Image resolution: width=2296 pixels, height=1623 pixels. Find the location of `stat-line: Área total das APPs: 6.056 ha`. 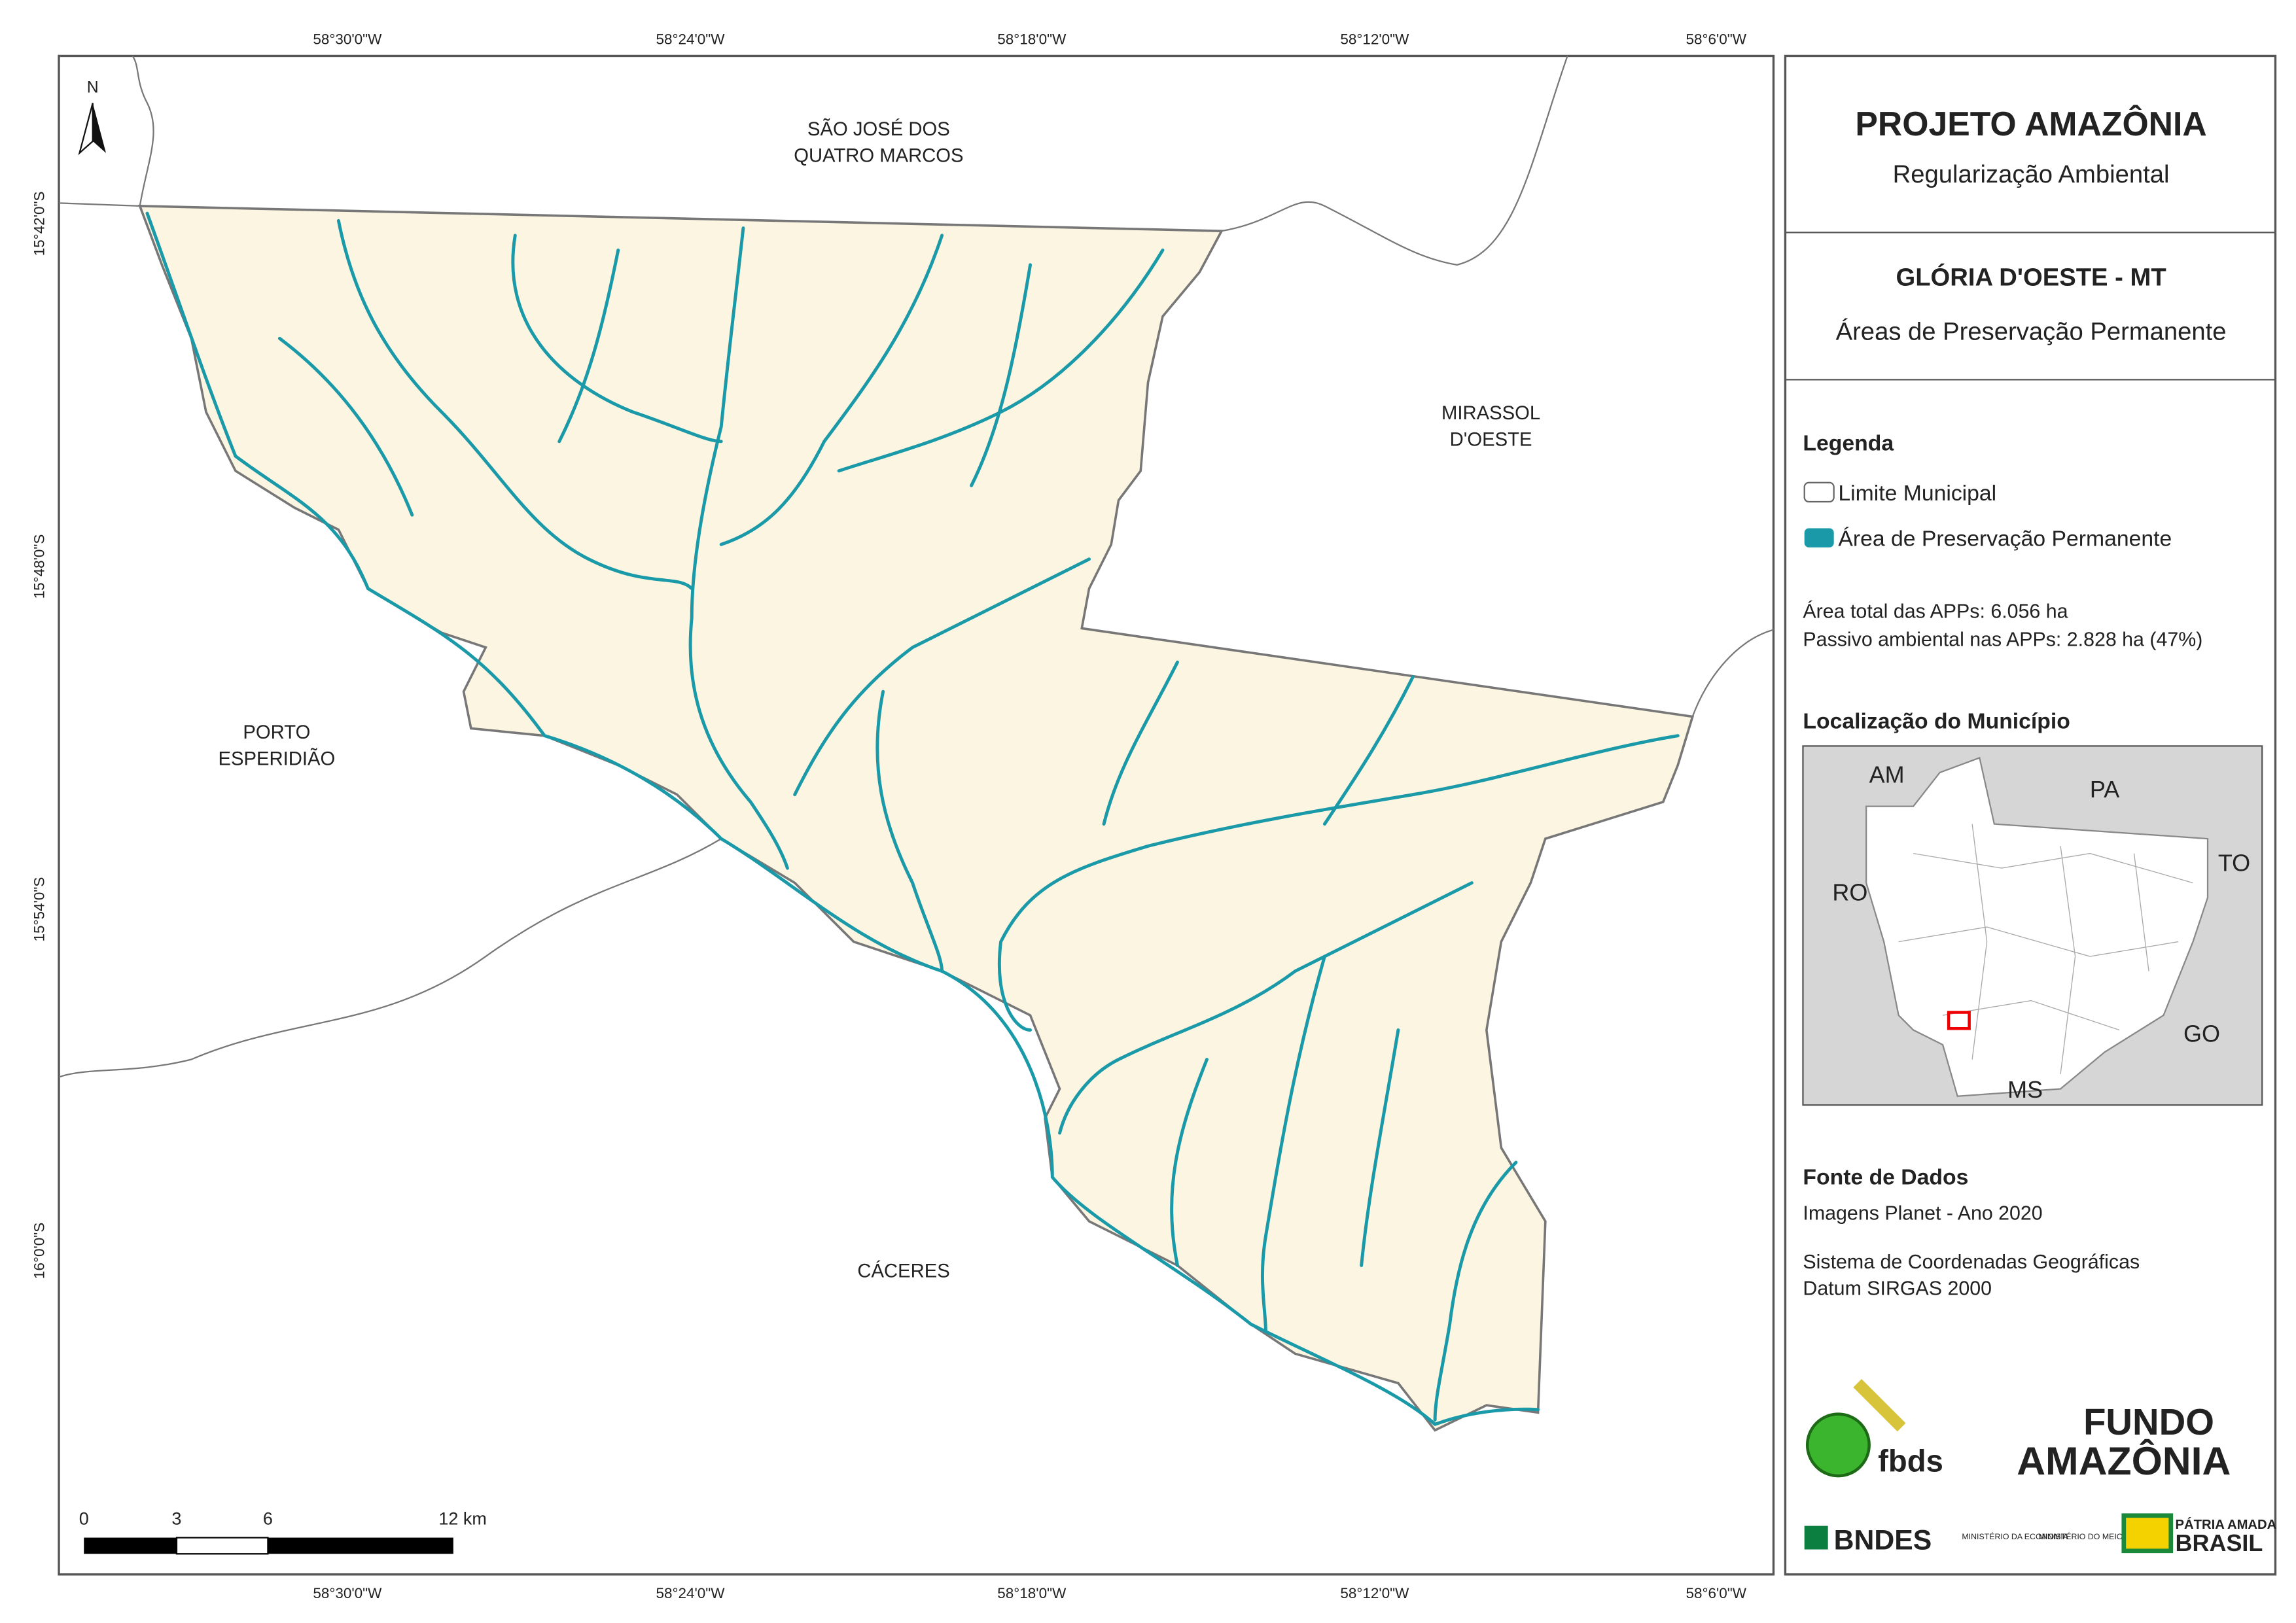

stat-line: Área total das APPs: 6.056 ha is located at coordinates (1936, 612).